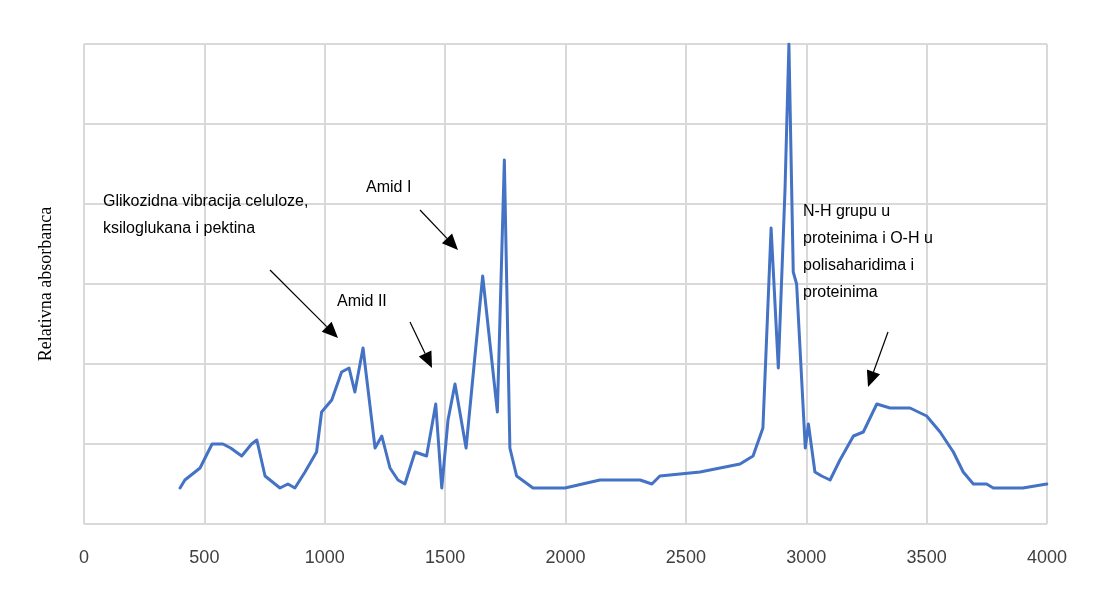 Image resolution: width=1106 pixels, height=592 pixels. What do you see at coordinates (84, 557) in the screenshot?
I see `x-tick-label: 0` at bounding box center [84, 557].